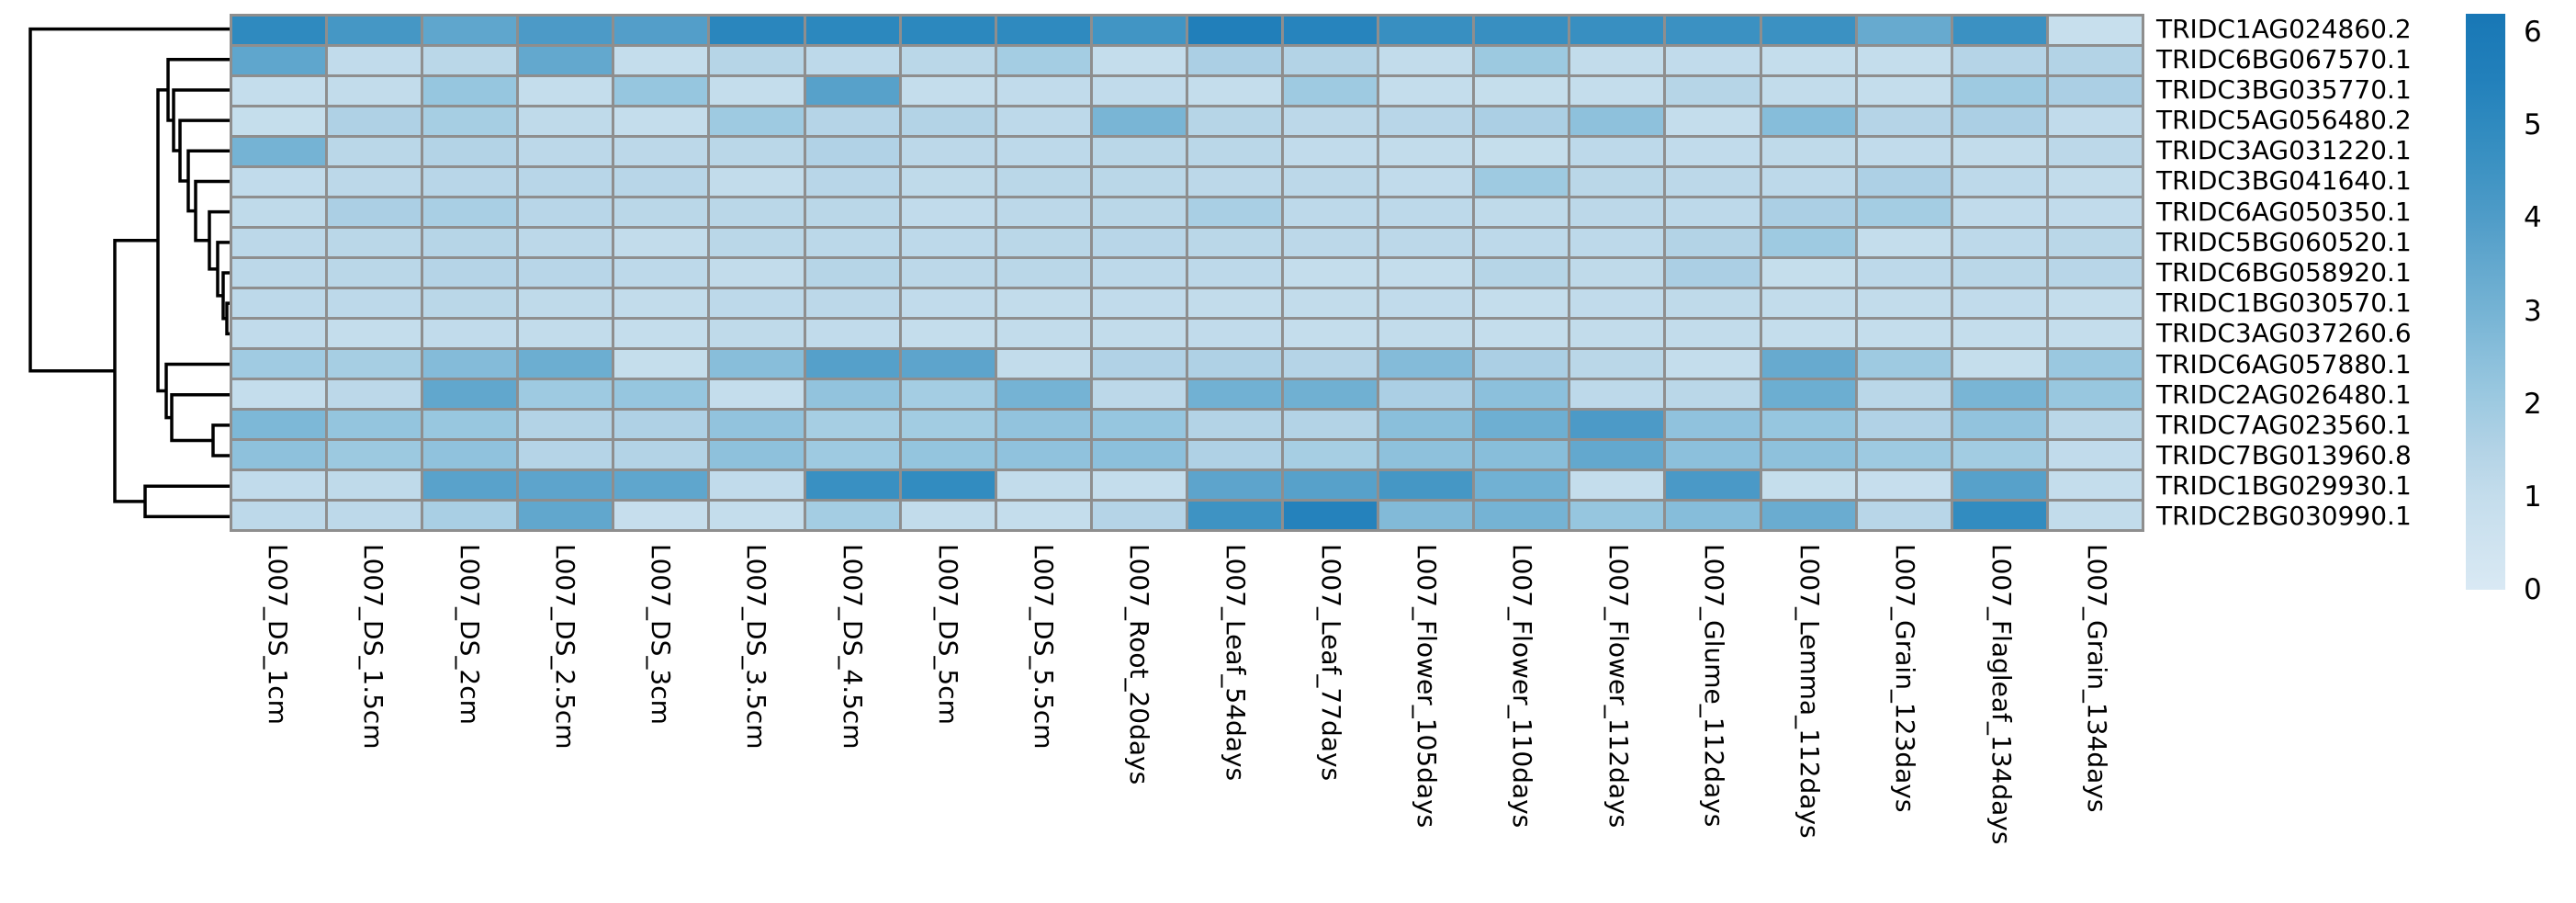  What do you see at coordinates (2284, 89) in the screenshot?
I see `row-label: TRIDC3BG035770.1` at bounding box center [2284, 89].